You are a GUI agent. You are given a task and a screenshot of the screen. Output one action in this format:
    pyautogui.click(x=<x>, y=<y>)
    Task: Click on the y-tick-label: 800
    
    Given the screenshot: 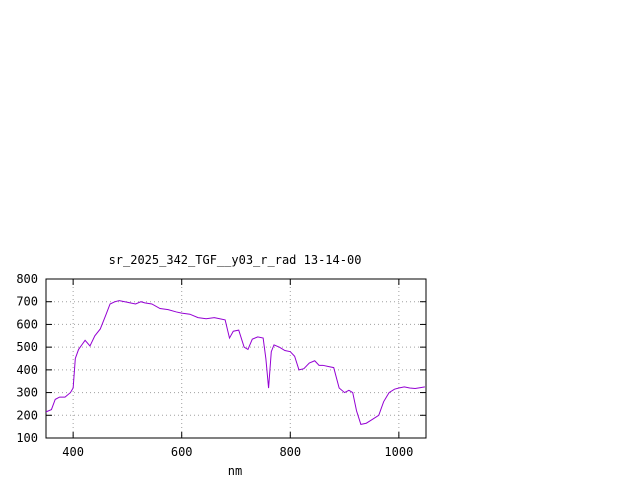 What is the action you would take?
    pyautogui.click(x=27, y=279)
    